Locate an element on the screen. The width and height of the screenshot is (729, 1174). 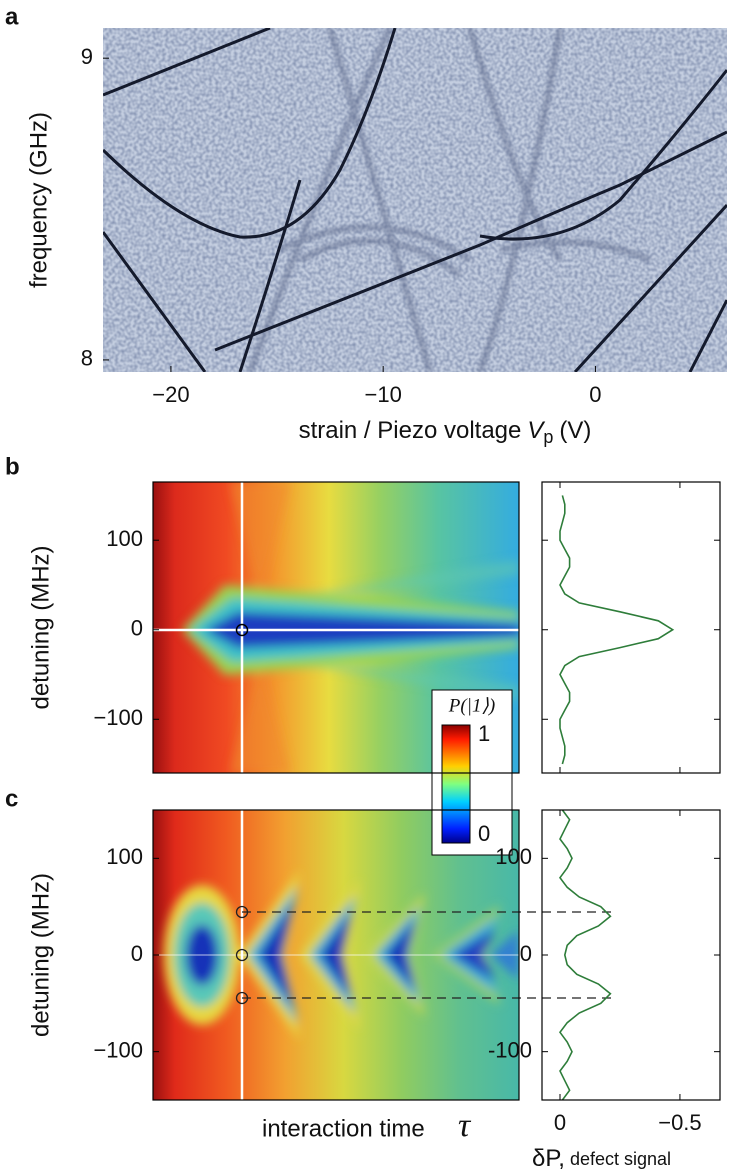
x-axis-subscript: p is located at coordinates (548, 437).